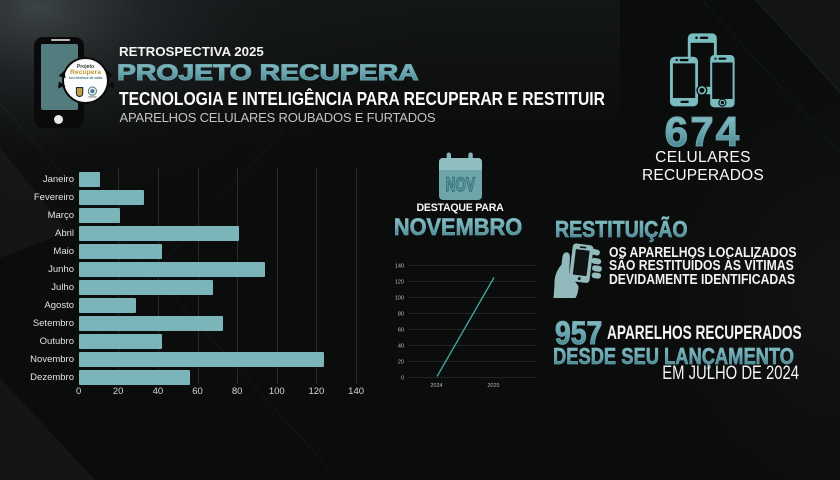 Image resolution: width=840 pixels, height=480 pixels. Describe the element at coordinates (401, 363) in the screenshot. I see `svg-text: 20` at that location.